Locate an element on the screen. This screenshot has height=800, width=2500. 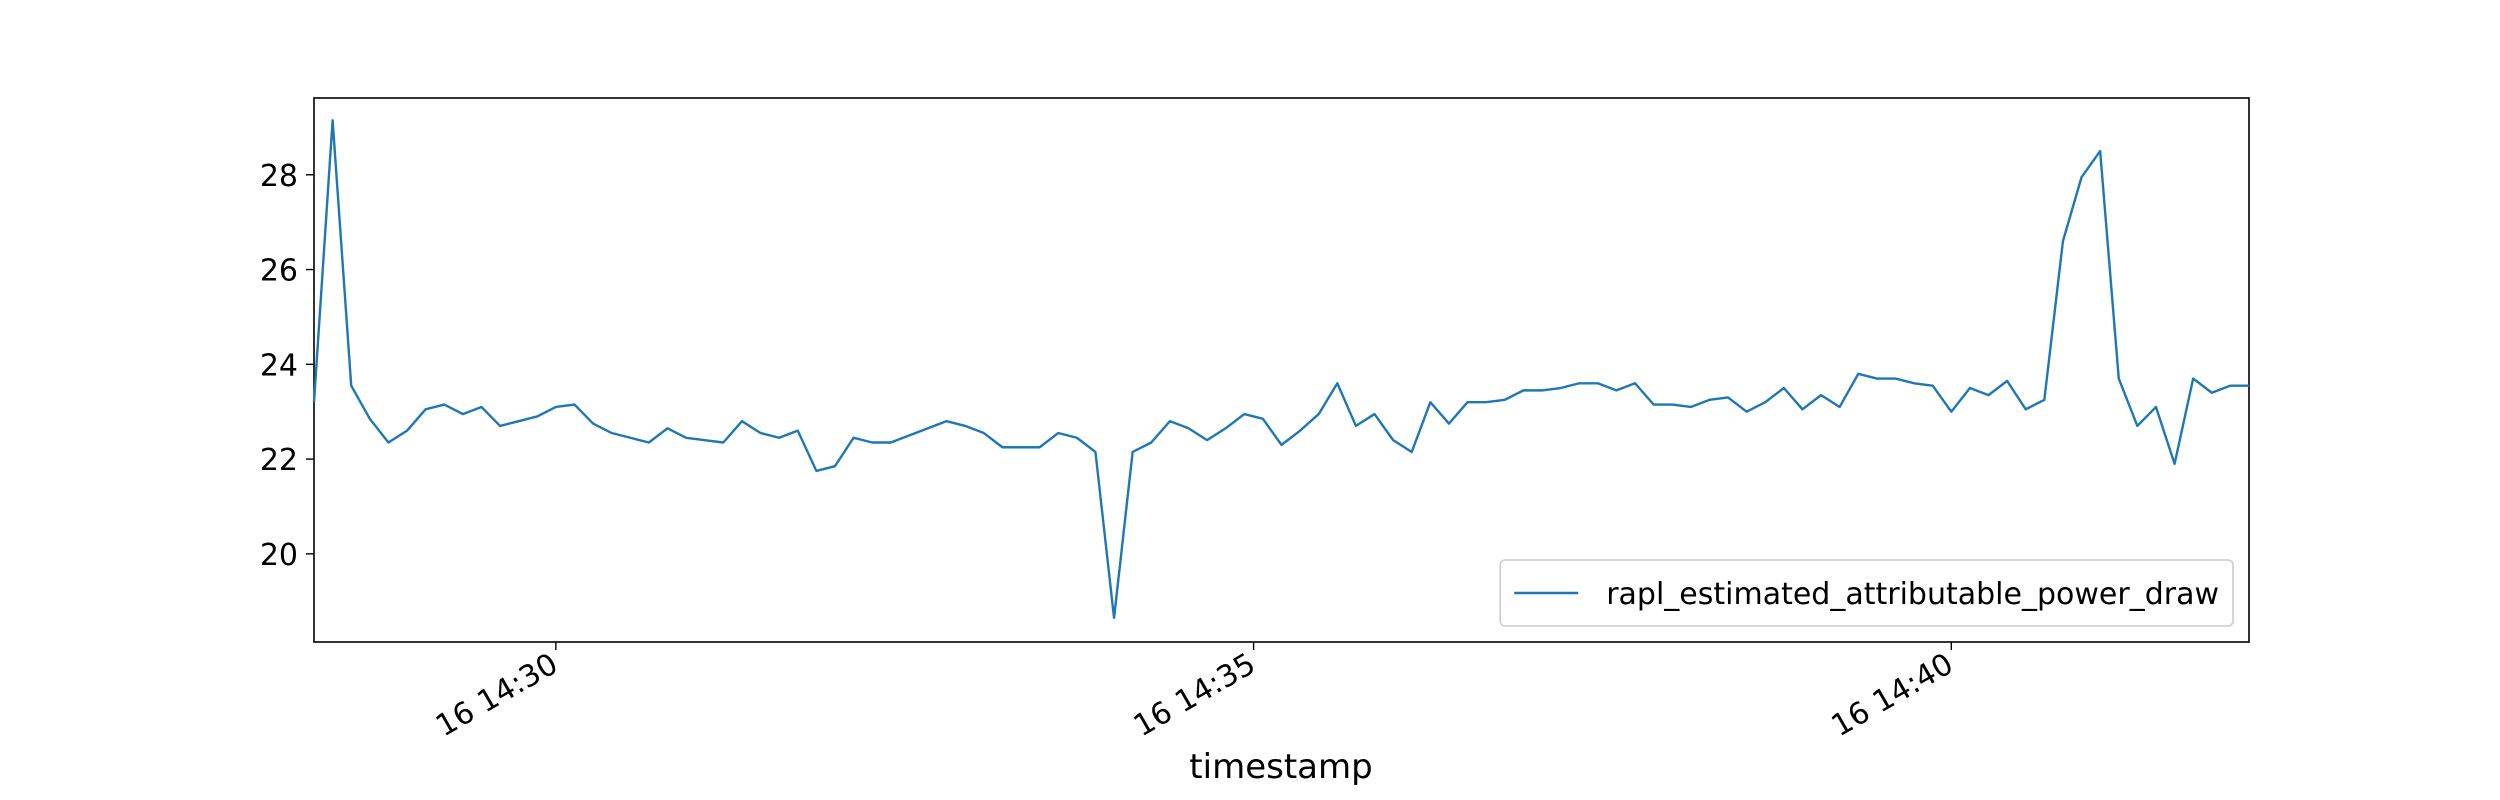
x-tick-label: 16 14:40 is located at coordinates (1893, 695).